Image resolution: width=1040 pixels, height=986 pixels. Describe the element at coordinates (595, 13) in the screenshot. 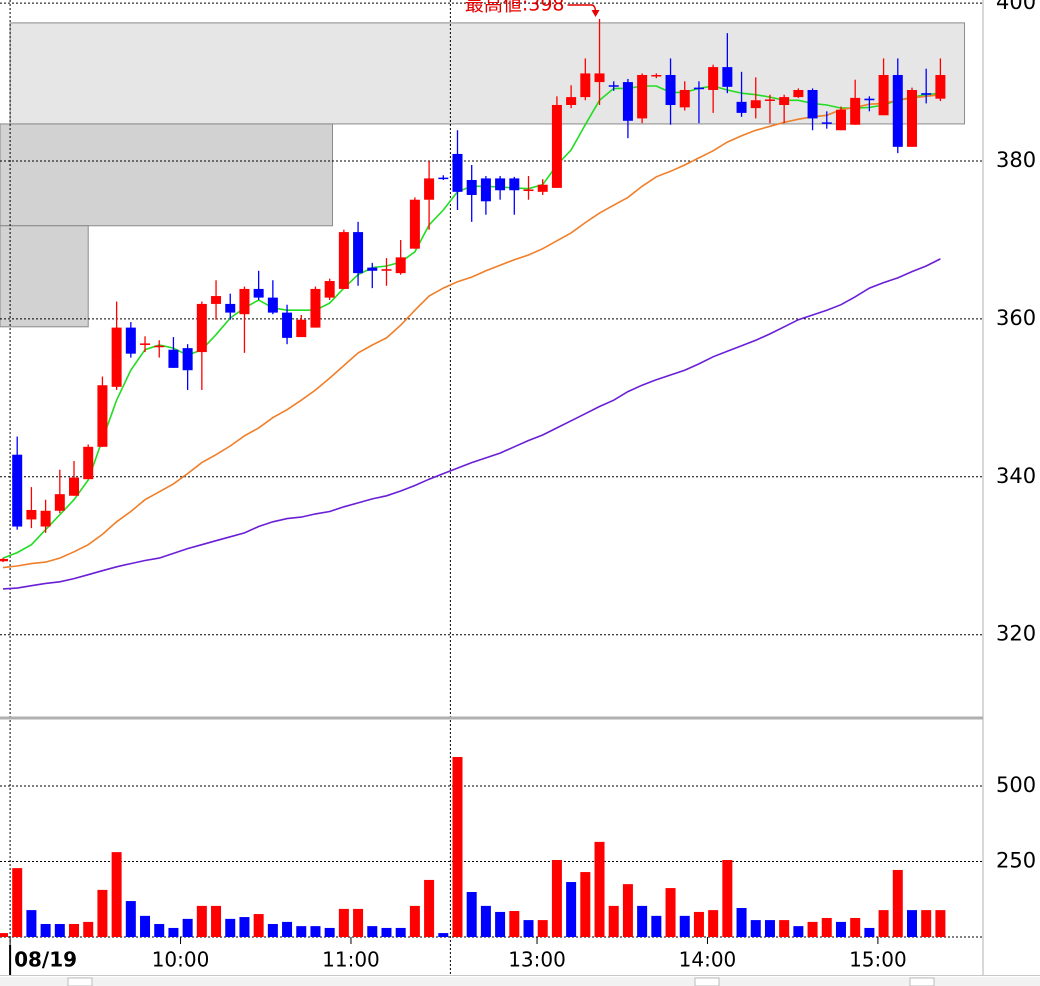

I see `annotation-arrowhead` at that location.